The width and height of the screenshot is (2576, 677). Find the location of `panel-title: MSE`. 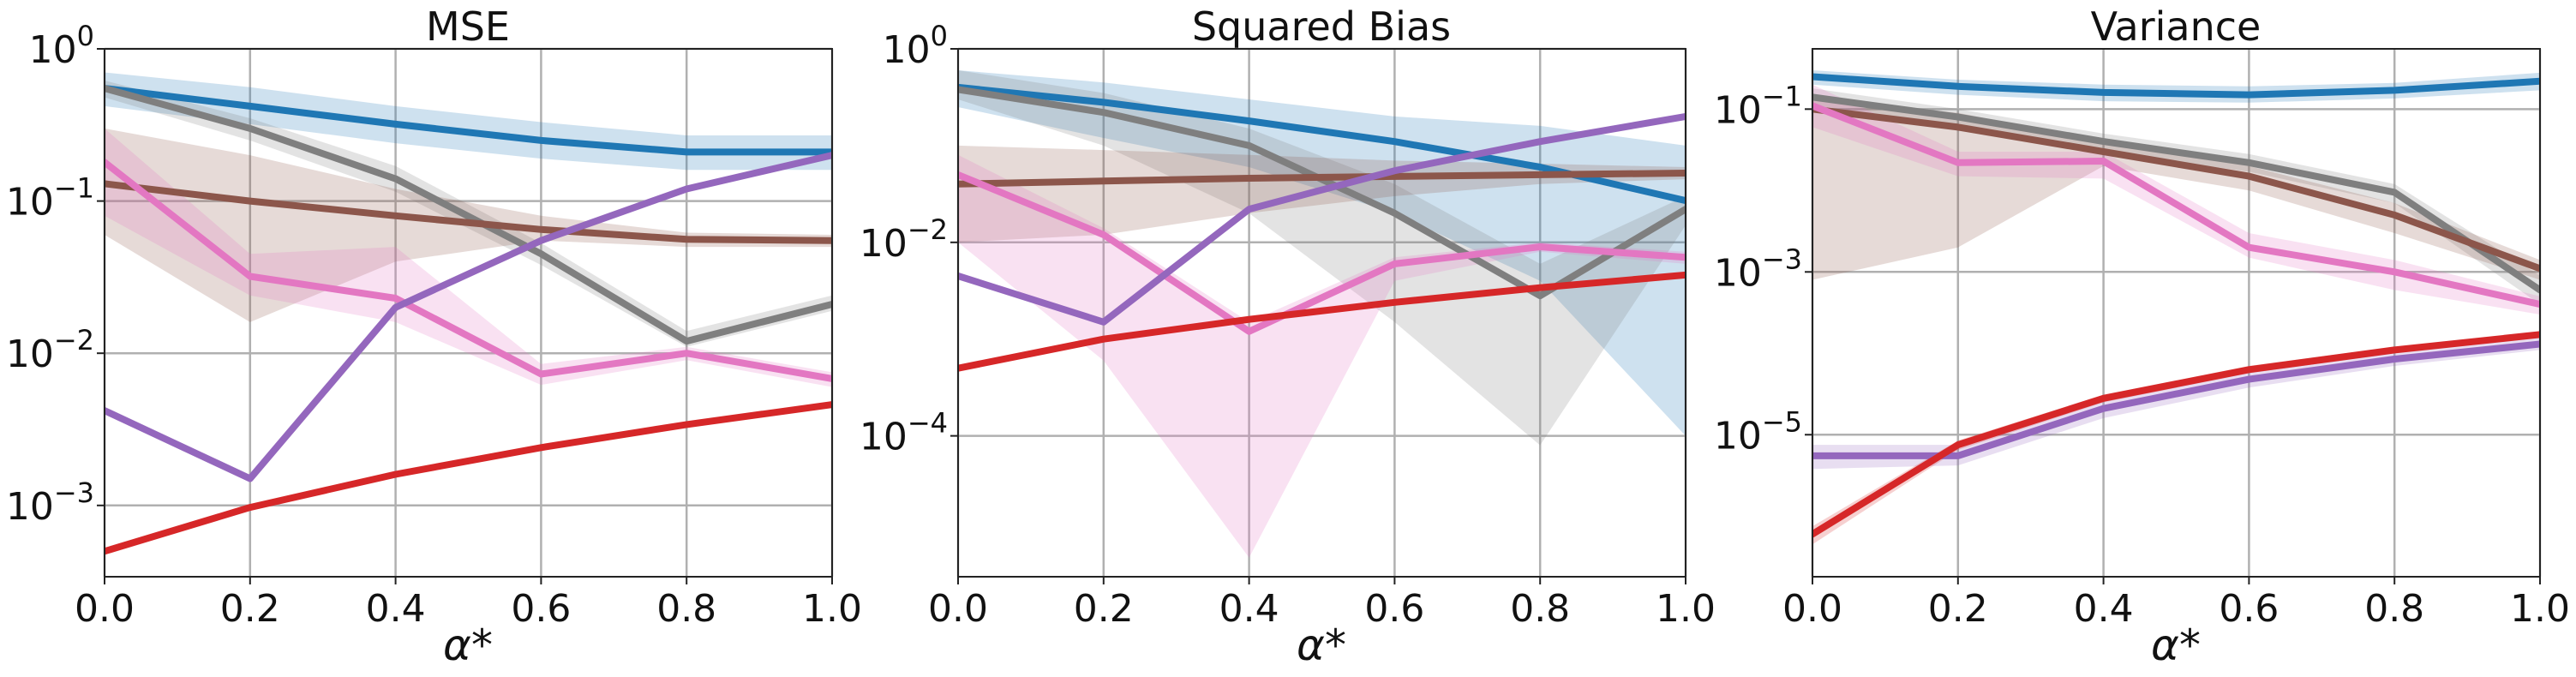

panel-title: MSE is located at coordinates (468, 26).